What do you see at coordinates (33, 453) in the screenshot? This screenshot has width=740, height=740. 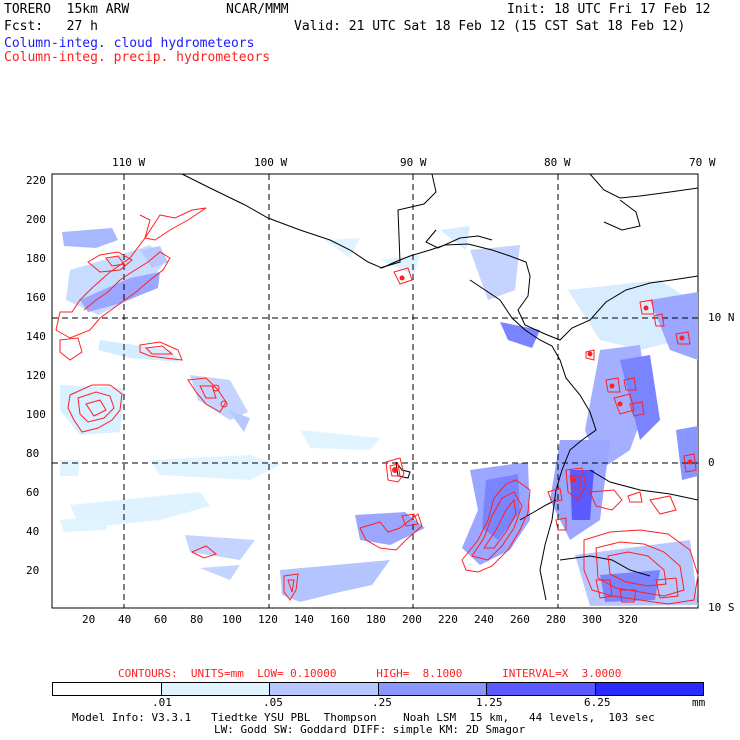 I see `y-tick: 80` at bounding box center [33, 453].